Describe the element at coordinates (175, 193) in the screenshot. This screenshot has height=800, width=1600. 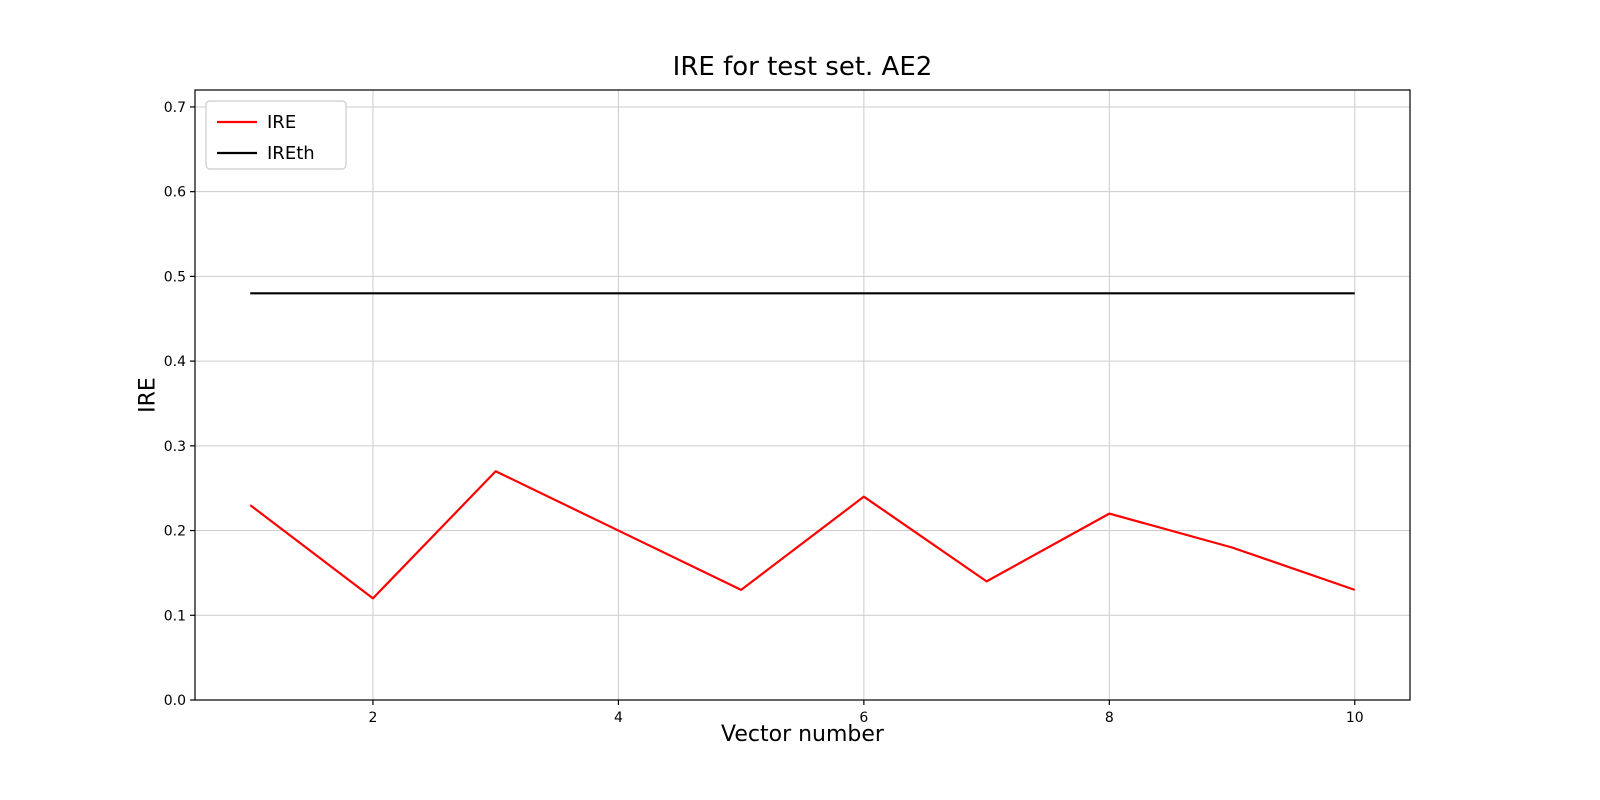
I see `y-tick-label: 0.6` at that location.